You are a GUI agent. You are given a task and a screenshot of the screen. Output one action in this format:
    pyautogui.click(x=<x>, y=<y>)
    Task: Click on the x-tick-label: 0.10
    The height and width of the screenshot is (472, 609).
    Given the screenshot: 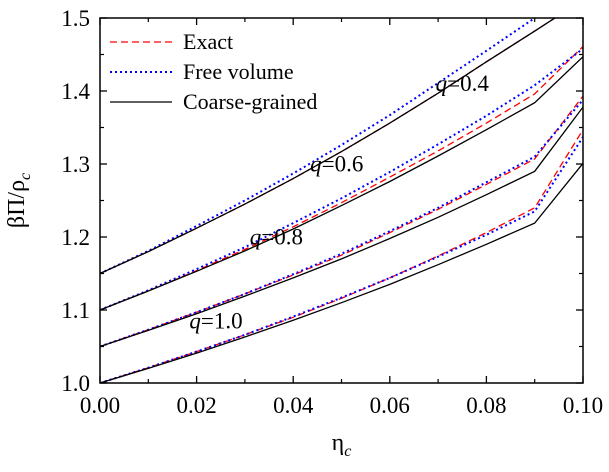 What is the action you would take?
    pyautogui.click(x=583, y=405)
    